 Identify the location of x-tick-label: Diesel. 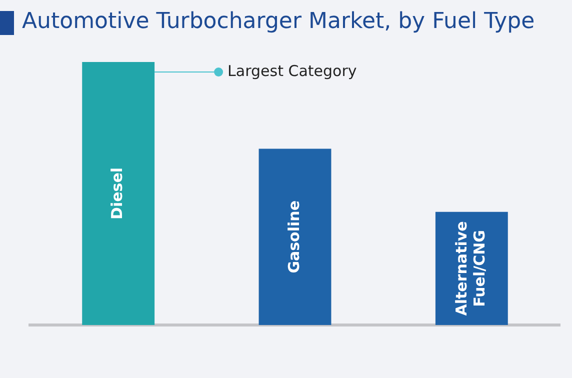
(117, 193).